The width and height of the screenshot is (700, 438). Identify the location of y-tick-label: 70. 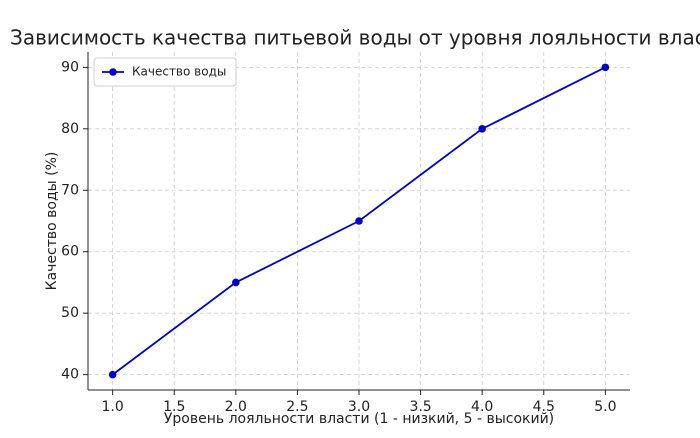
(70, 190).